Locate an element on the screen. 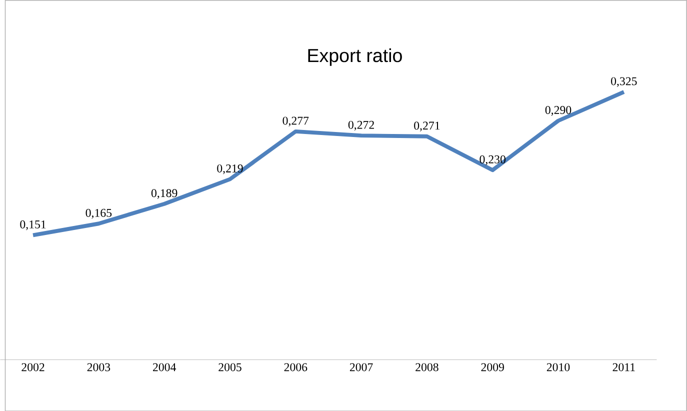 The image size is (687, 411). x-tick-label: 2003 is located at coordinates (98, 367).